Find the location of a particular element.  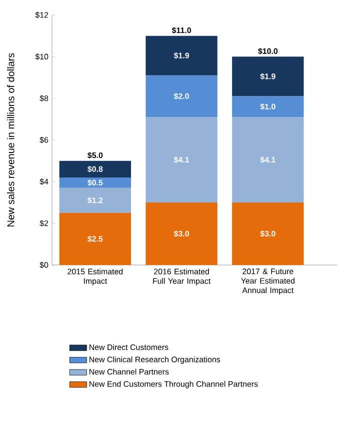

y-axis-title: New sales revenue in millions of dollars is located at coordinates (10, 139).